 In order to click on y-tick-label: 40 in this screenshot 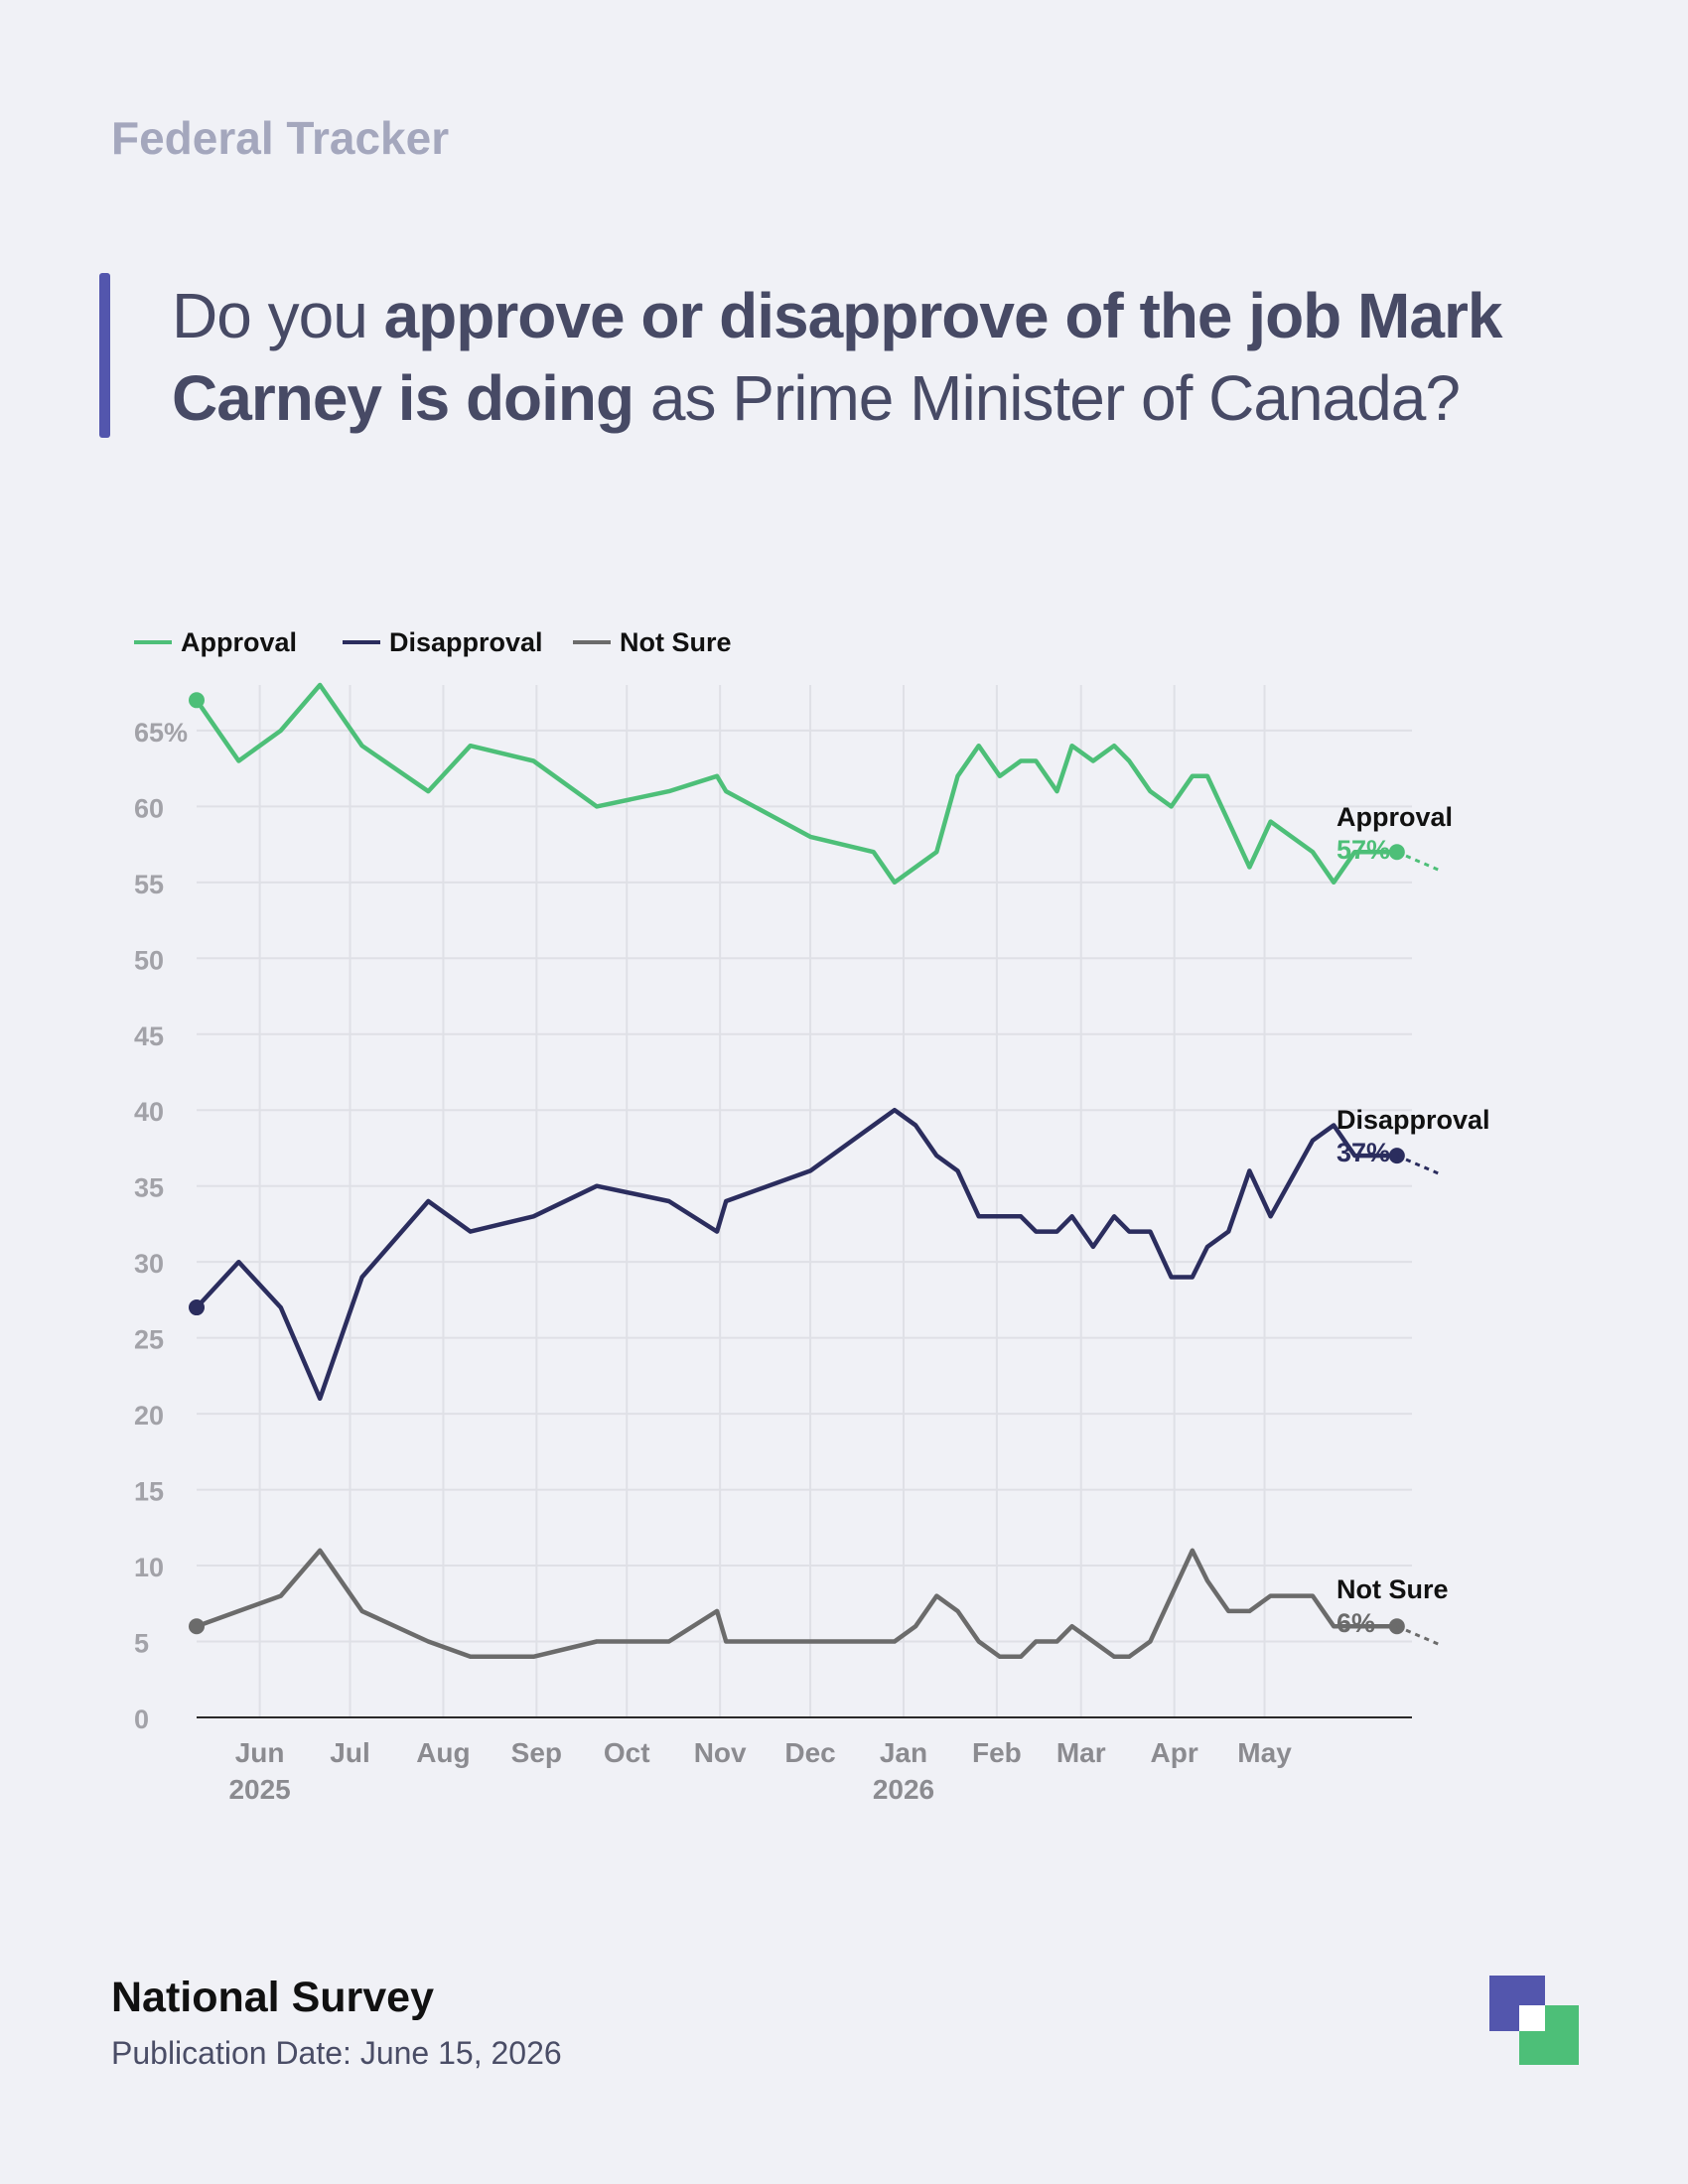, I will do `click(149, 1112)`.